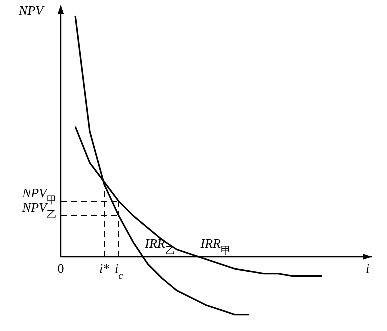 The height and width of the screenshot is (331, 387). Describe the element at coordinates (215, 246) in the screenshot. I see `annotation: IRR$_{甲}$` at that location.